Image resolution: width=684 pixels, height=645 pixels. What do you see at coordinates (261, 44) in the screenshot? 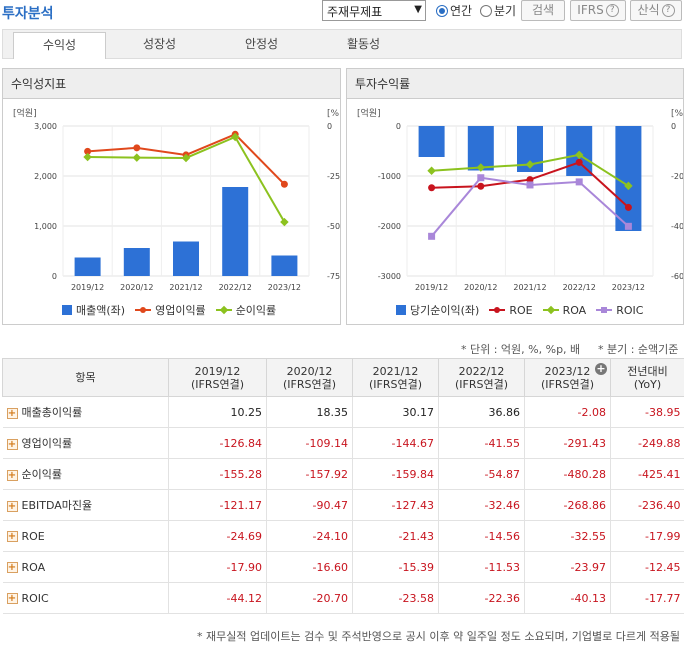
I see `tab-stability: 안정성` at bounding box center [261, 44].